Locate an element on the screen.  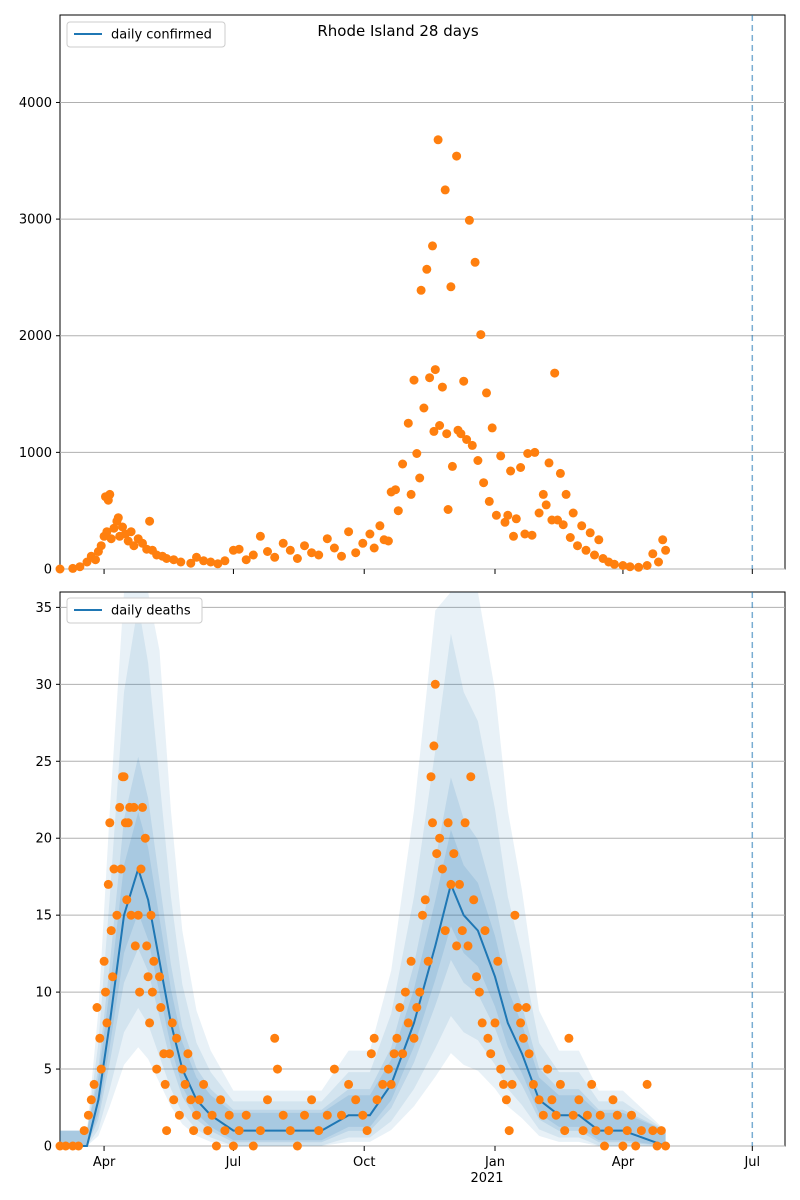
deaths-y-tick-label: 10 is located at coordinates (43, 993).